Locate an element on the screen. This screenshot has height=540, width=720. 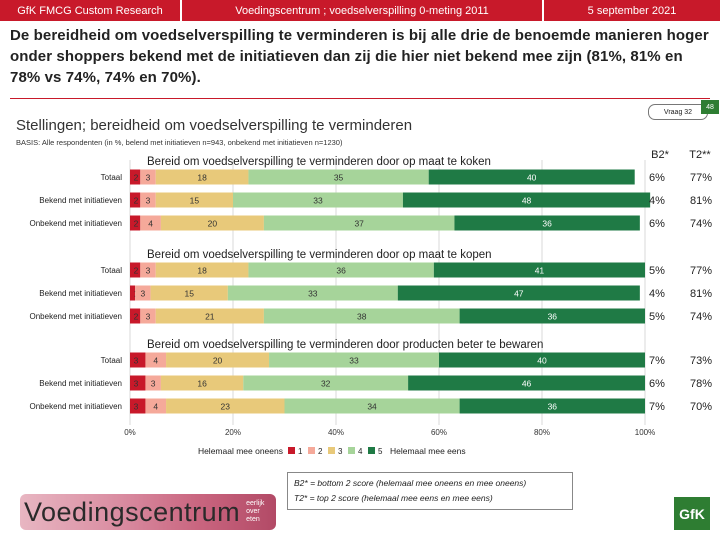
logo-tagline-3: eten is located at coordinates (253, 519).